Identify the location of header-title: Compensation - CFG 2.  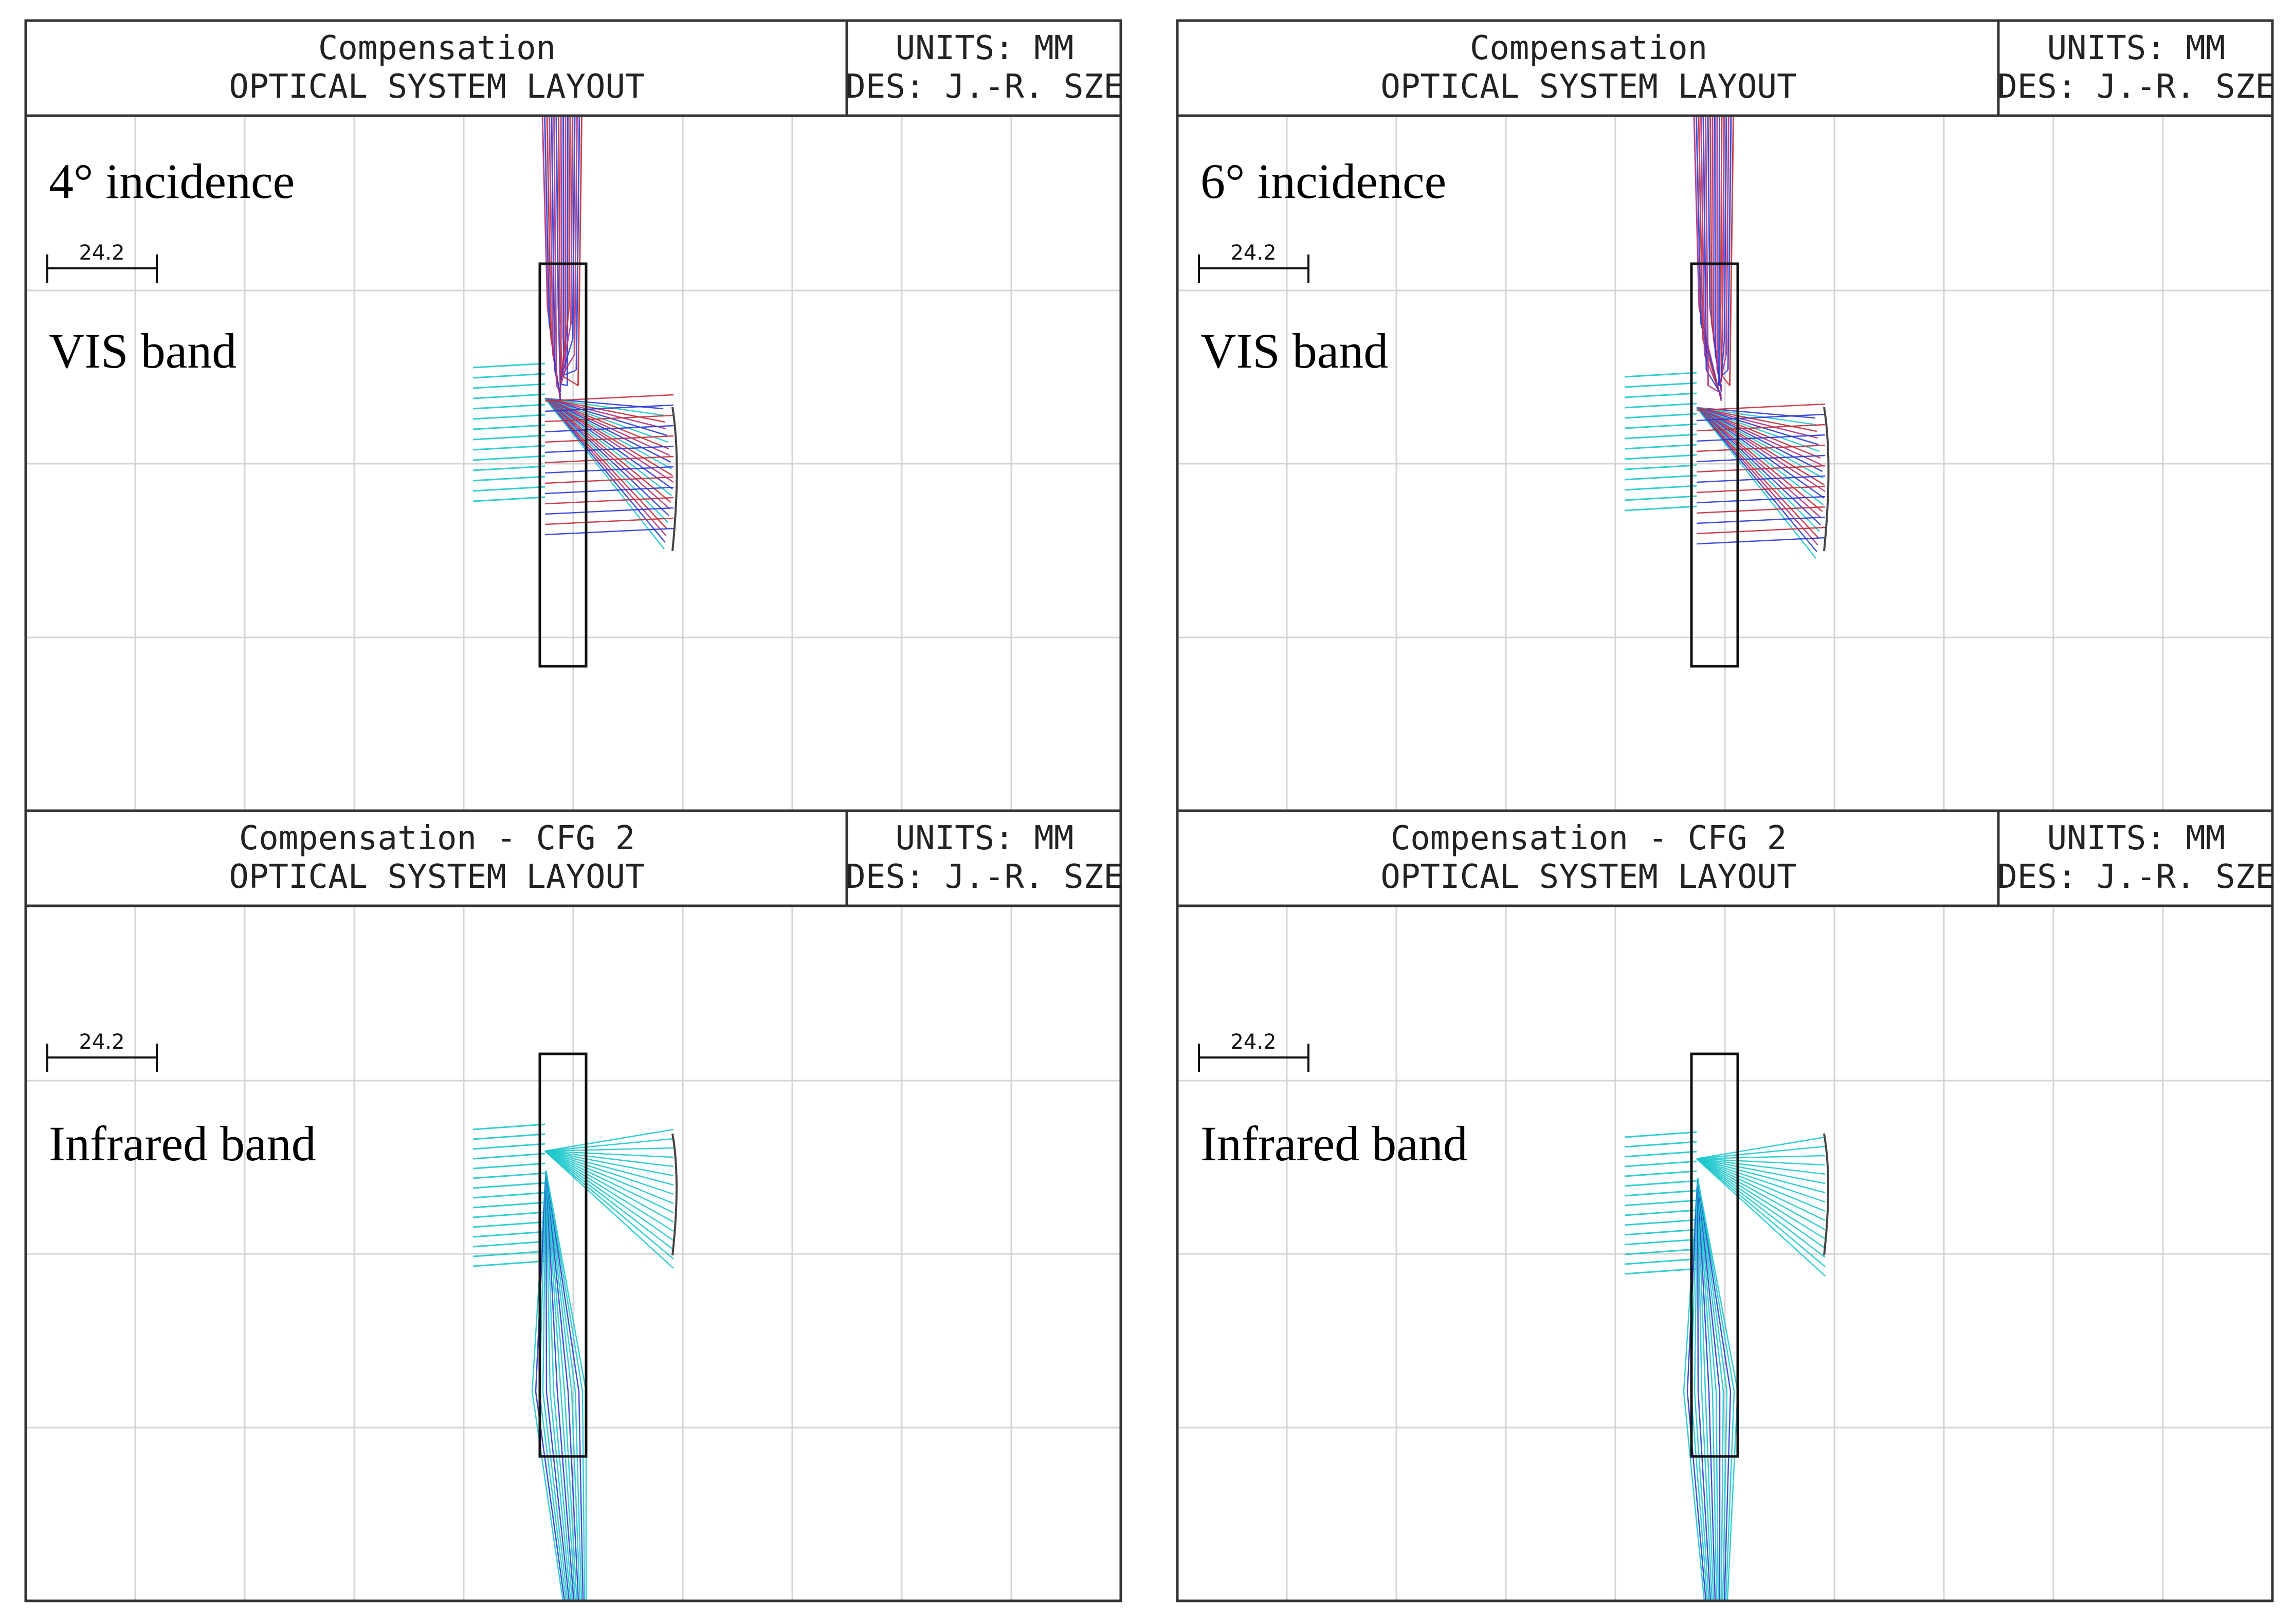
(437, 838).